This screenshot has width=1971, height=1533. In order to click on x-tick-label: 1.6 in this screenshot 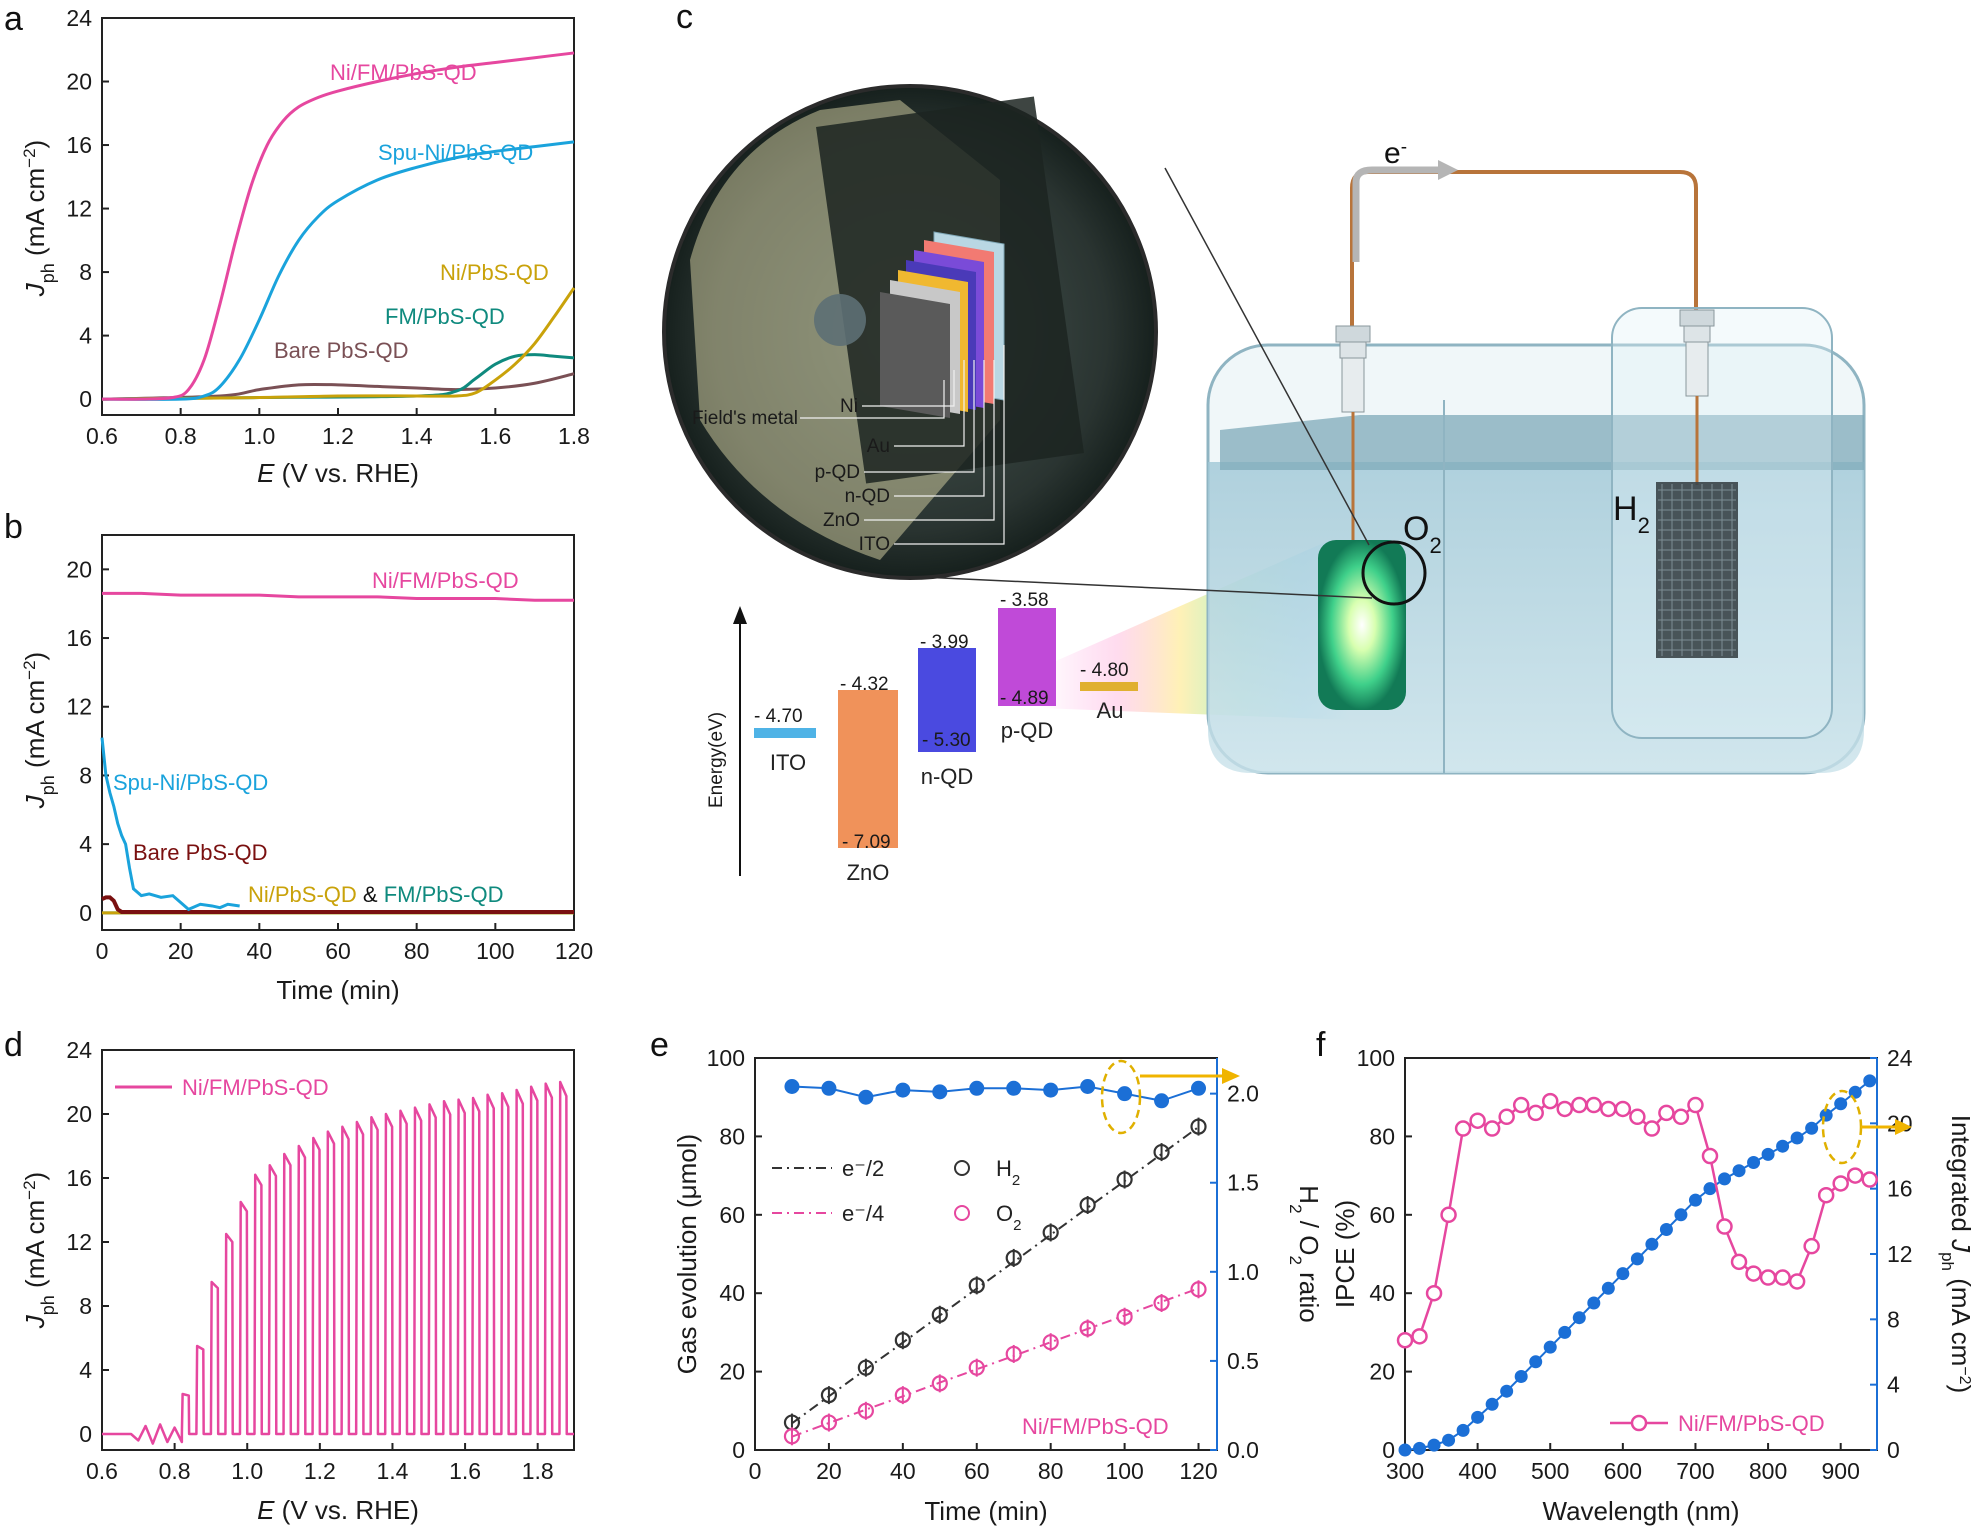, I will do `click(495, 436)`.